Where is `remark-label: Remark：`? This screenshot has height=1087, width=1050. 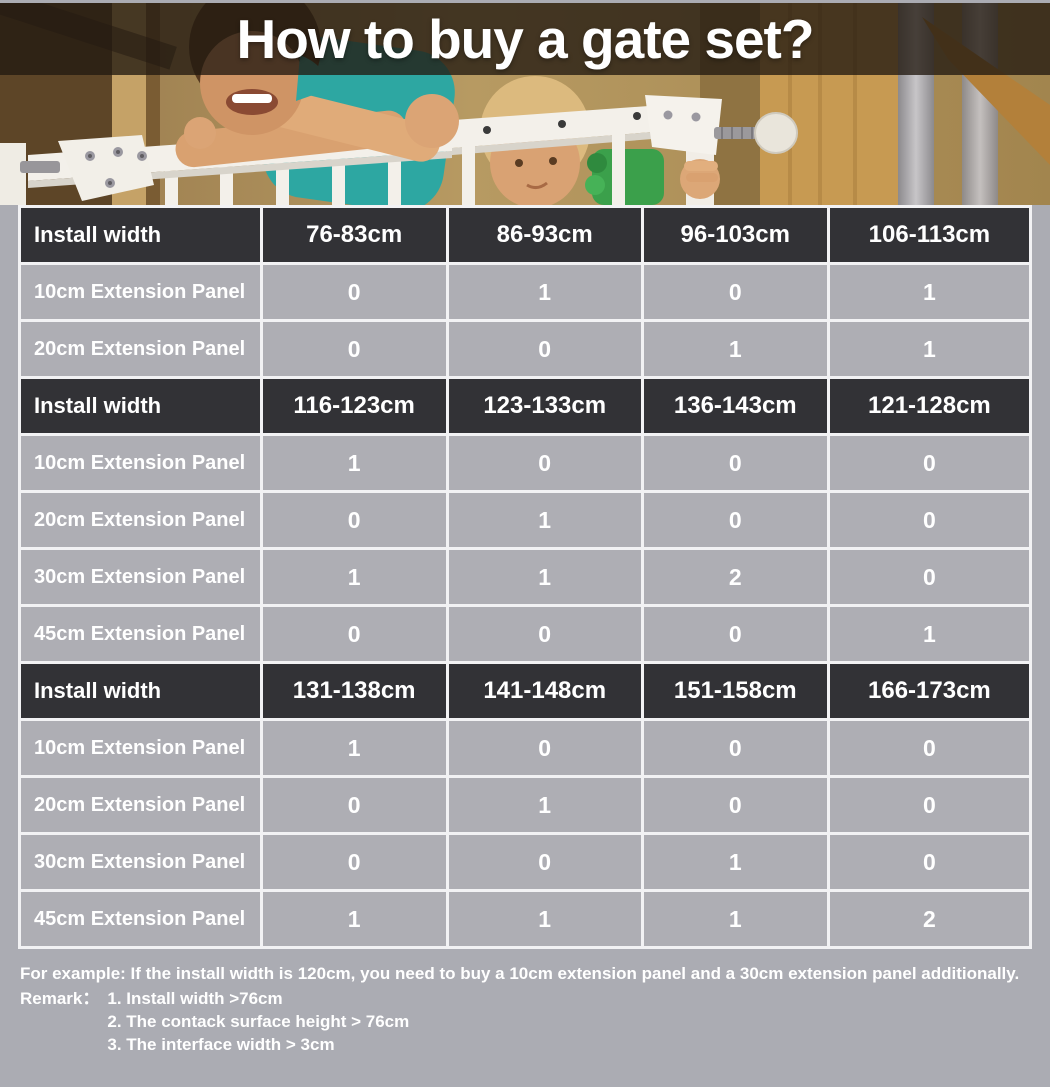
remark-label: Remark： is located at coordinates (60, 998).